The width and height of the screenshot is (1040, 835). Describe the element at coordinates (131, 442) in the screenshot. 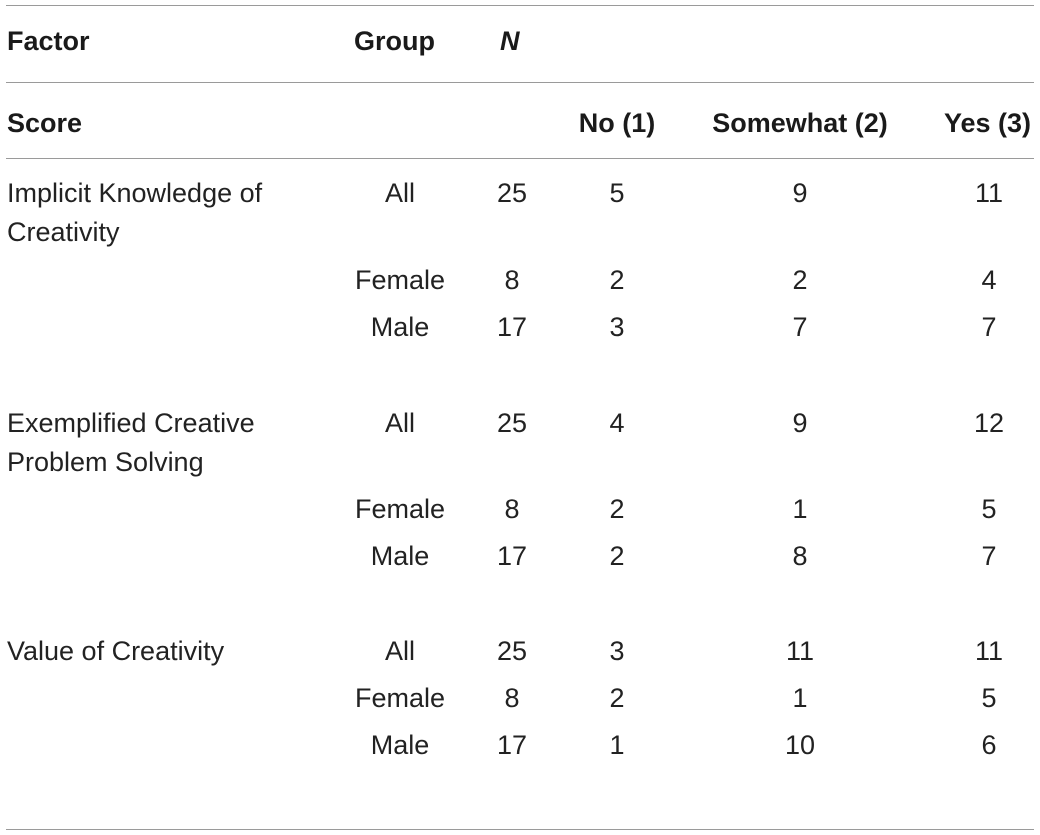

I see `cell-factor: Exemplified Creative Problem Solving` at that location.